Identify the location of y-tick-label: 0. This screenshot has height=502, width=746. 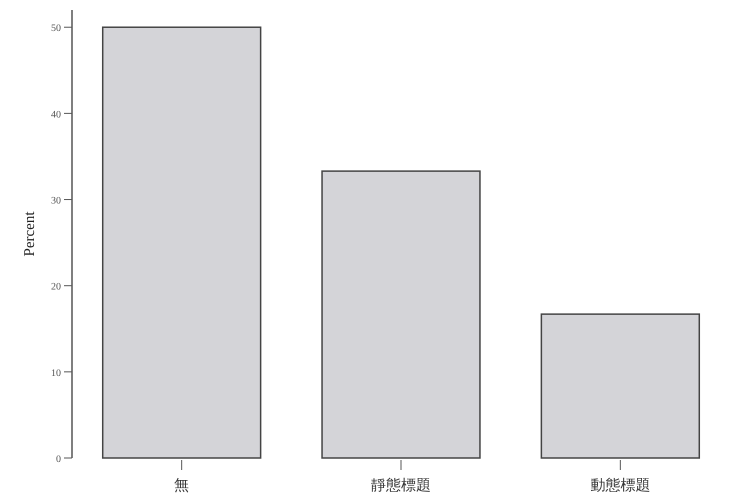
(58, 459).